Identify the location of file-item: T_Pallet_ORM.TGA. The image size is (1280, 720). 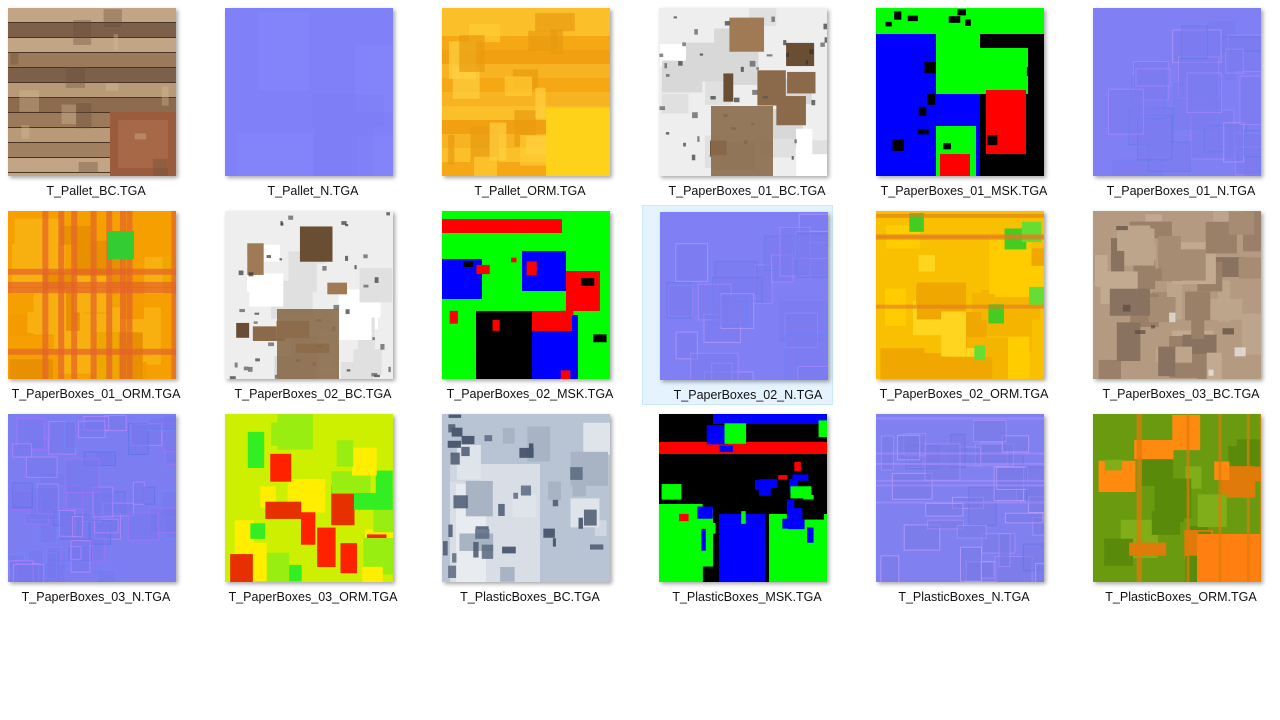
(529, 108).